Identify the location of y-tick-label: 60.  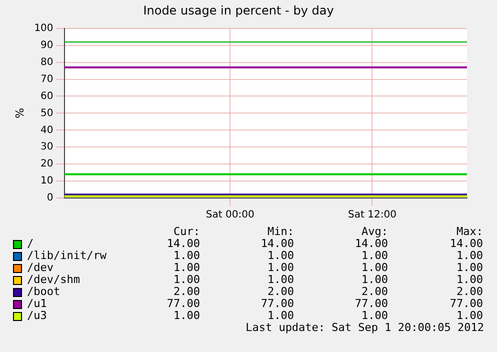
(47, 96).